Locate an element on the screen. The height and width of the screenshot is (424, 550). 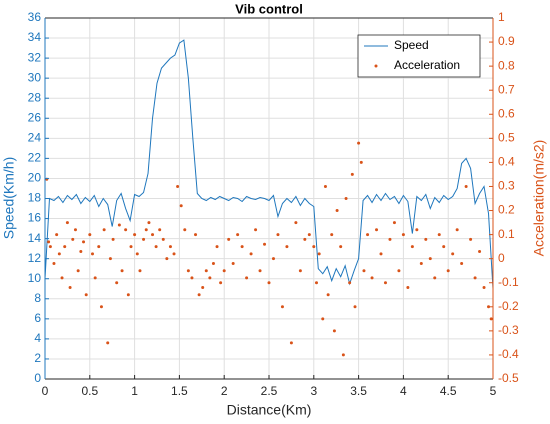
y-tick-label: 26 is located at coordinates (35, 117).